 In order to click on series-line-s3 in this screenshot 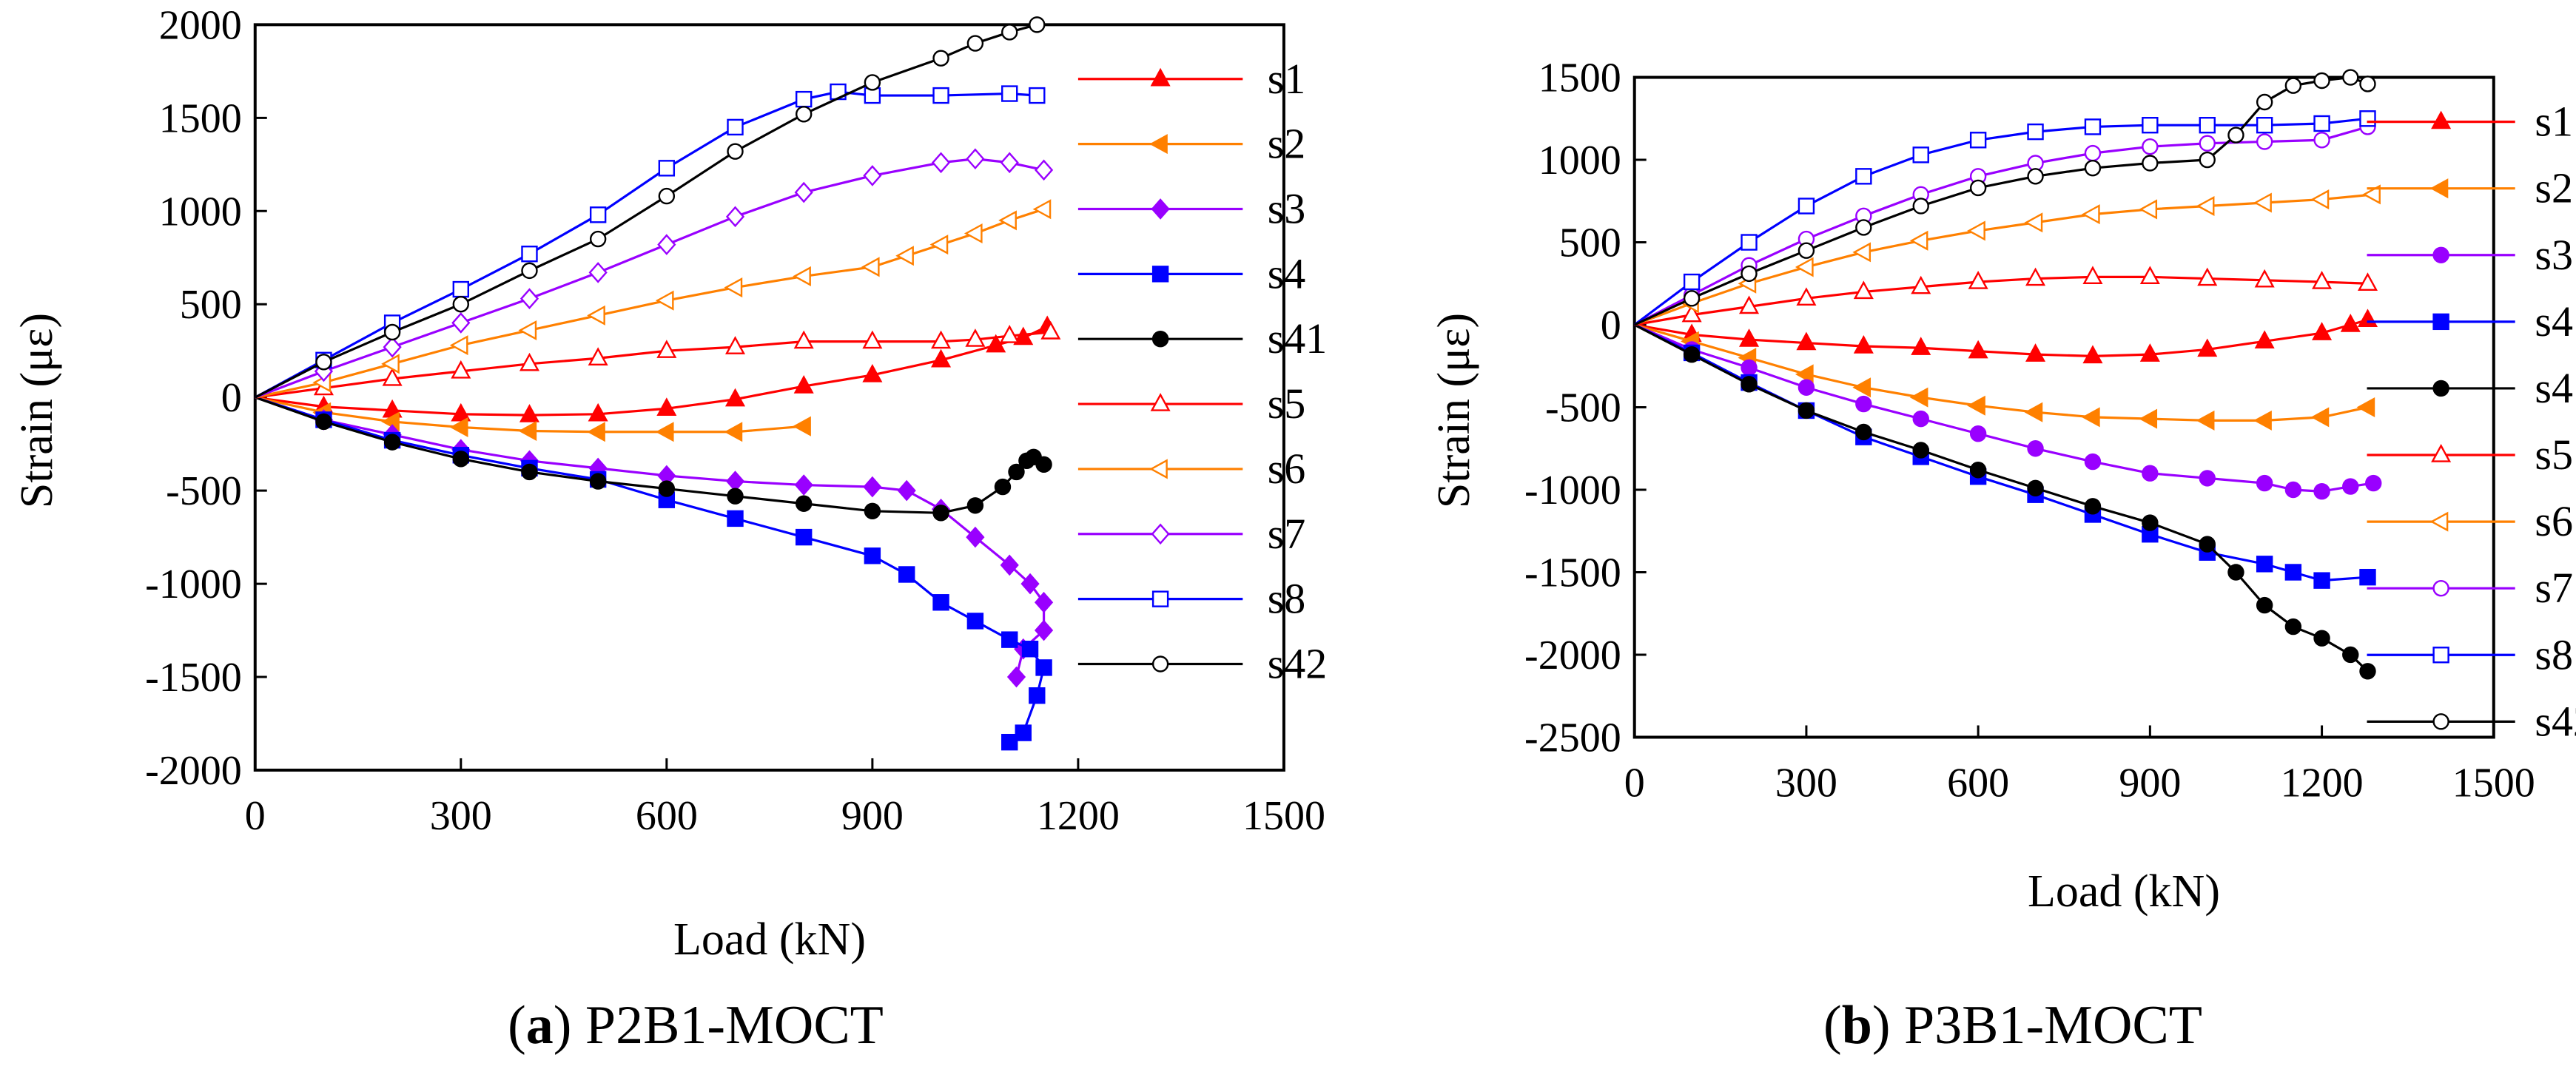, I will do `click(2004, 408)`.